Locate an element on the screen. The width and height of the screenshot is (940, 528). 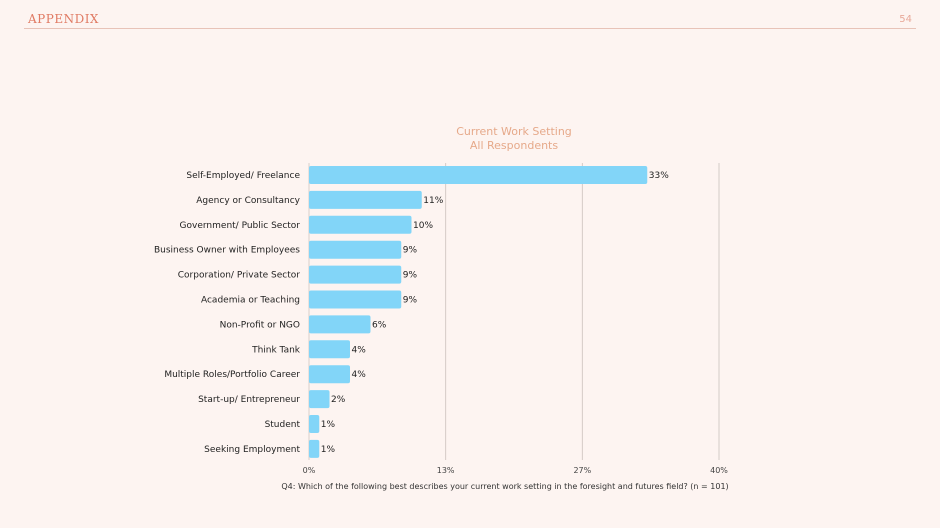
data-label-1: 11% is located at coordinates (433, 201).